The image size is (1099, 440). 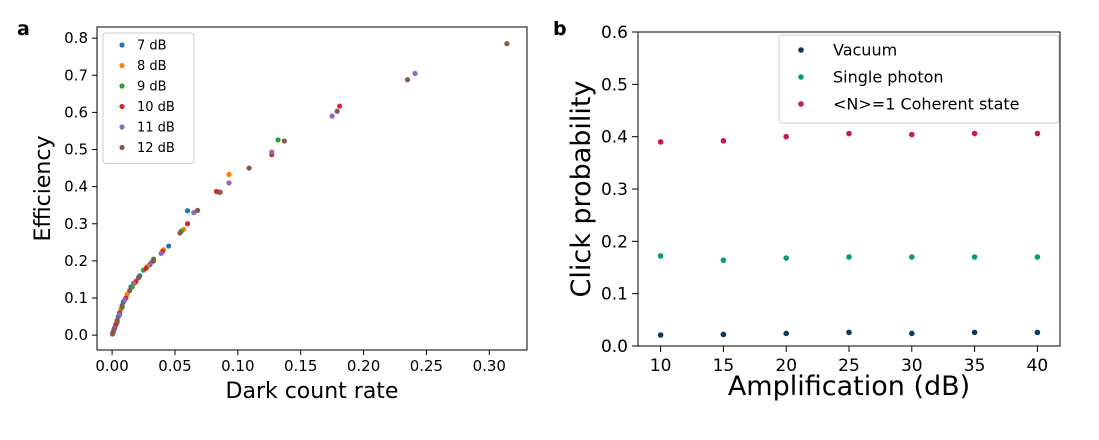 What do you see at coordinates (614, 295) in the screenshot?
I see `chart-b-y-tick-label: 0.1` at bounding box center [614, 295].